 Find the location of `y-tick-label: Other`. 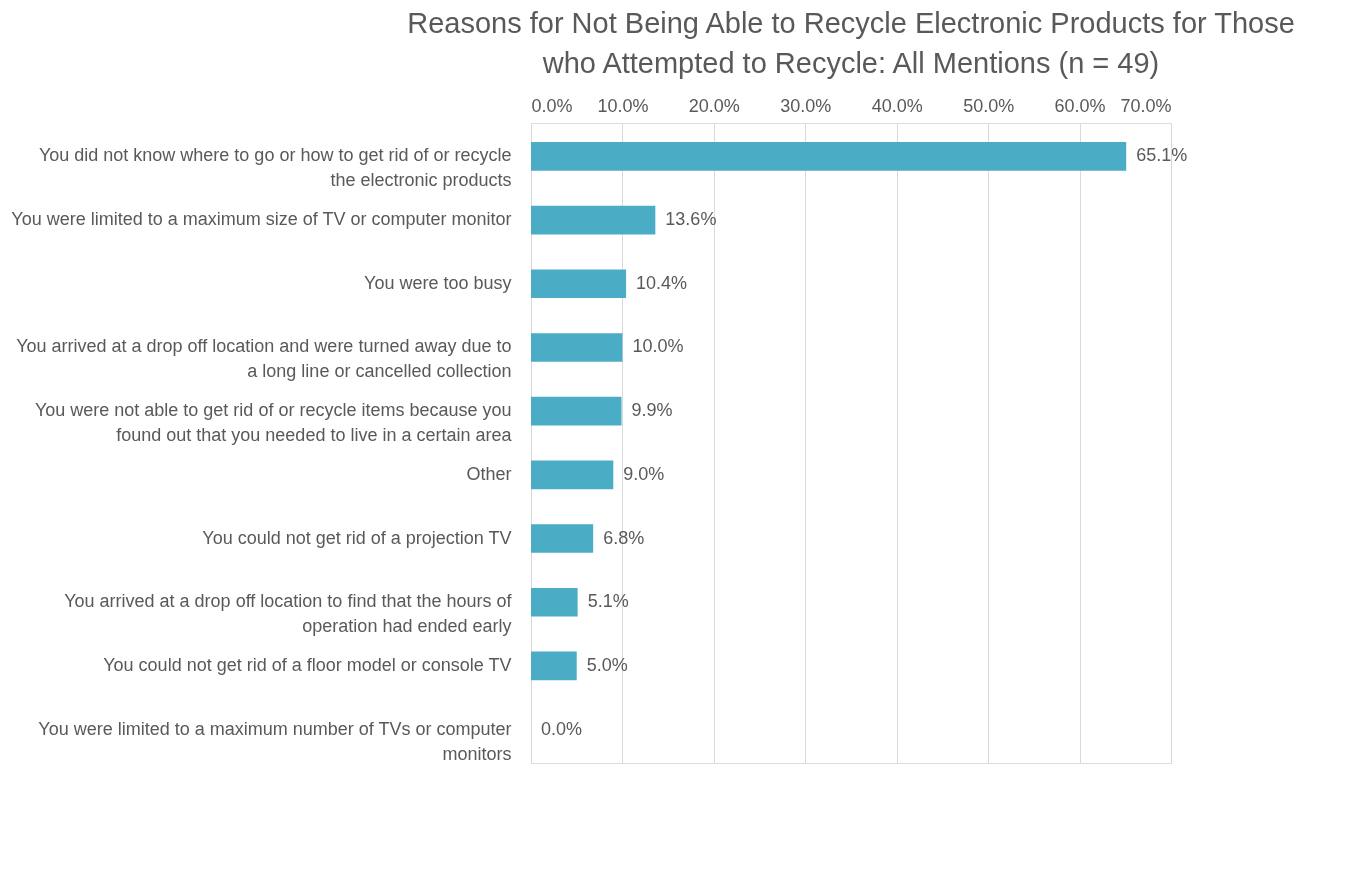

y-tick-label: Other is located at coordinates (489, 473).